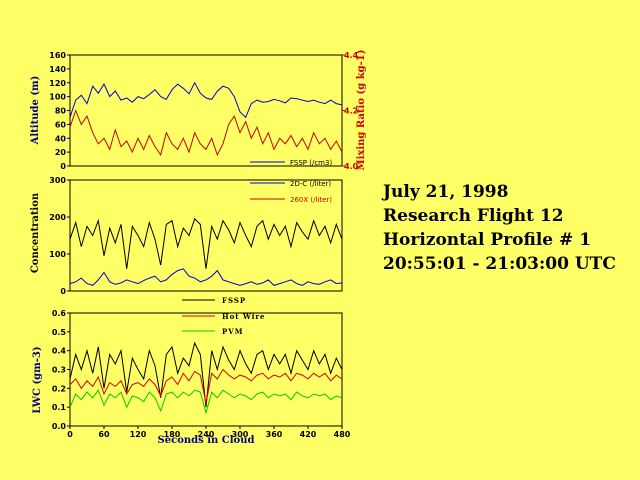 This screenshot has height=480, width=640. I want to click on legend-pvm: PVM, so click(232, 331).